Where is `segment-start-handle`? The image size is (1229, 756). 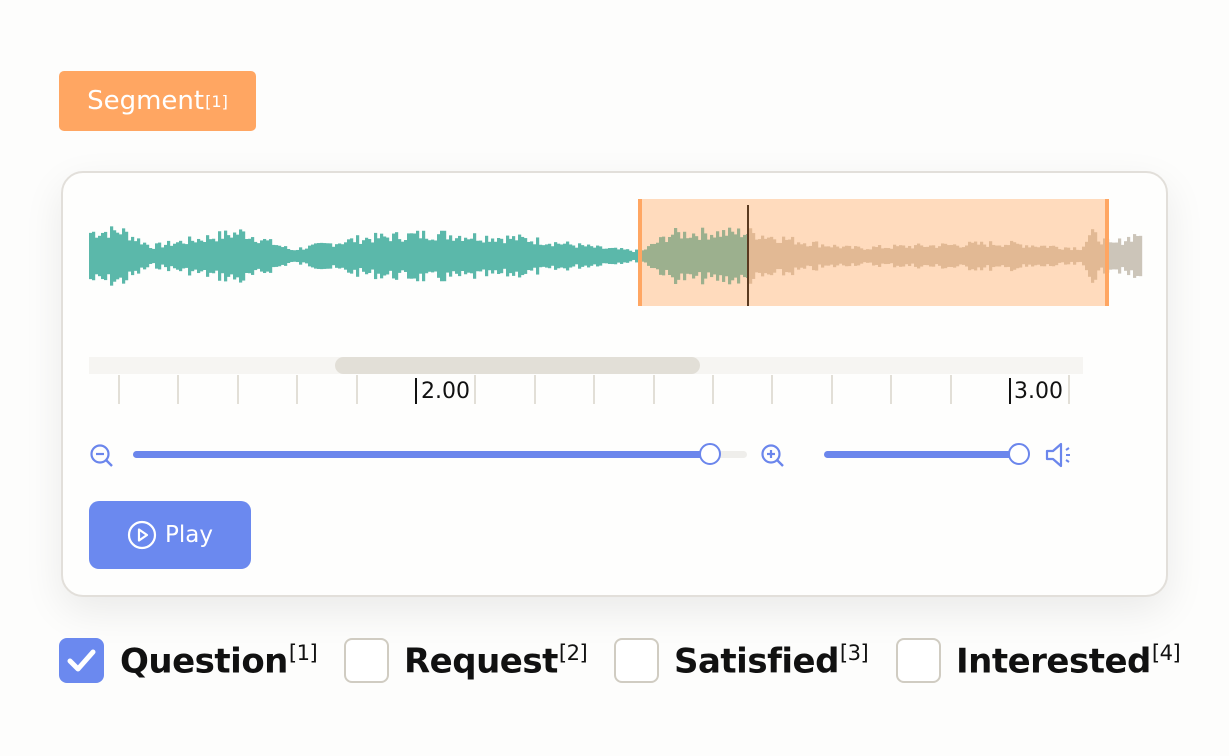
segment-start-handle is located at coordinates (640, 252).